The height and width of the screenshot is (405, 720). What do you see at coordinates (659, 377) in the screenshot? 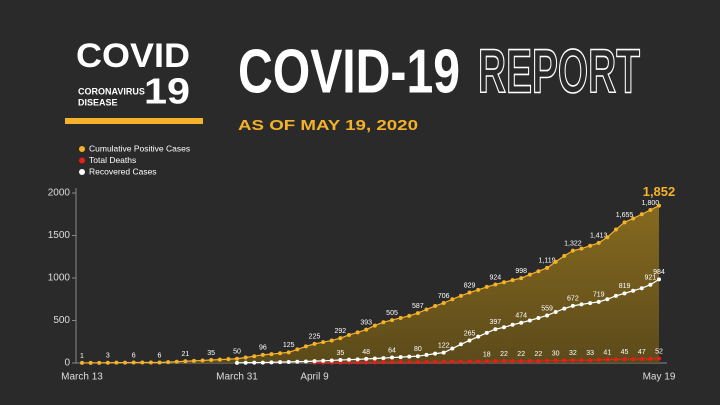
I see `x-tick-label: May 19` at bounding box center [659, 377].